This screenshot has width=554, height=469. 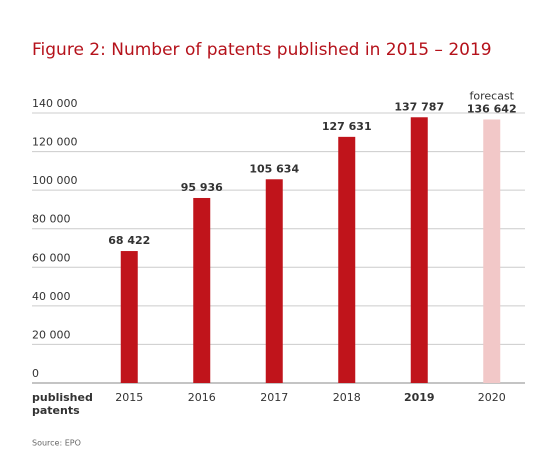 What do you see at coordinates (56, 410) in the screenshot?
I see `x-axis-label: patents` at bounding box center [56, 410].